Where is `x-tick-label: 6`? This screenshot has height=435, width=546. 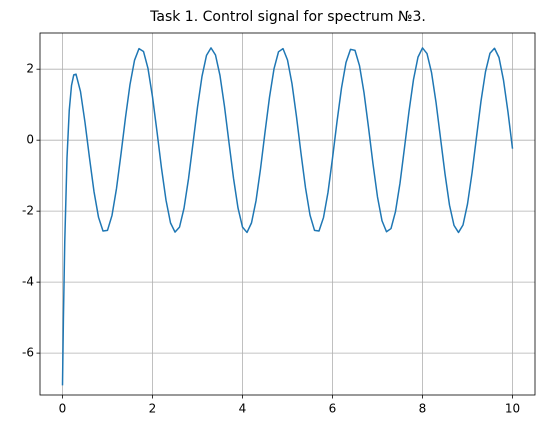
x-tick-label: 6 is located at coordinates (333, 409).